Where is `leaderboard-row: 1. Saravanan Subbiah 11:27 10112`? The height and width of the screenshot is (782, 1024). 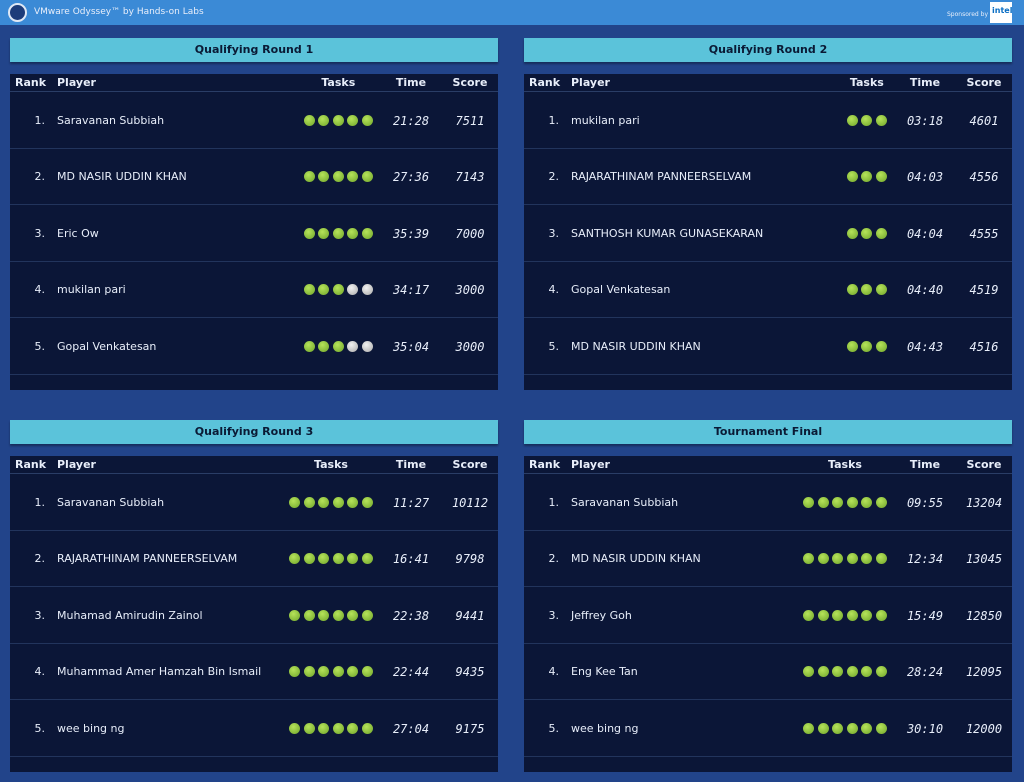 leaderboard-row: 1. Saravanan Subbiah 11:27 10112 is located at coordinates (254, 503).